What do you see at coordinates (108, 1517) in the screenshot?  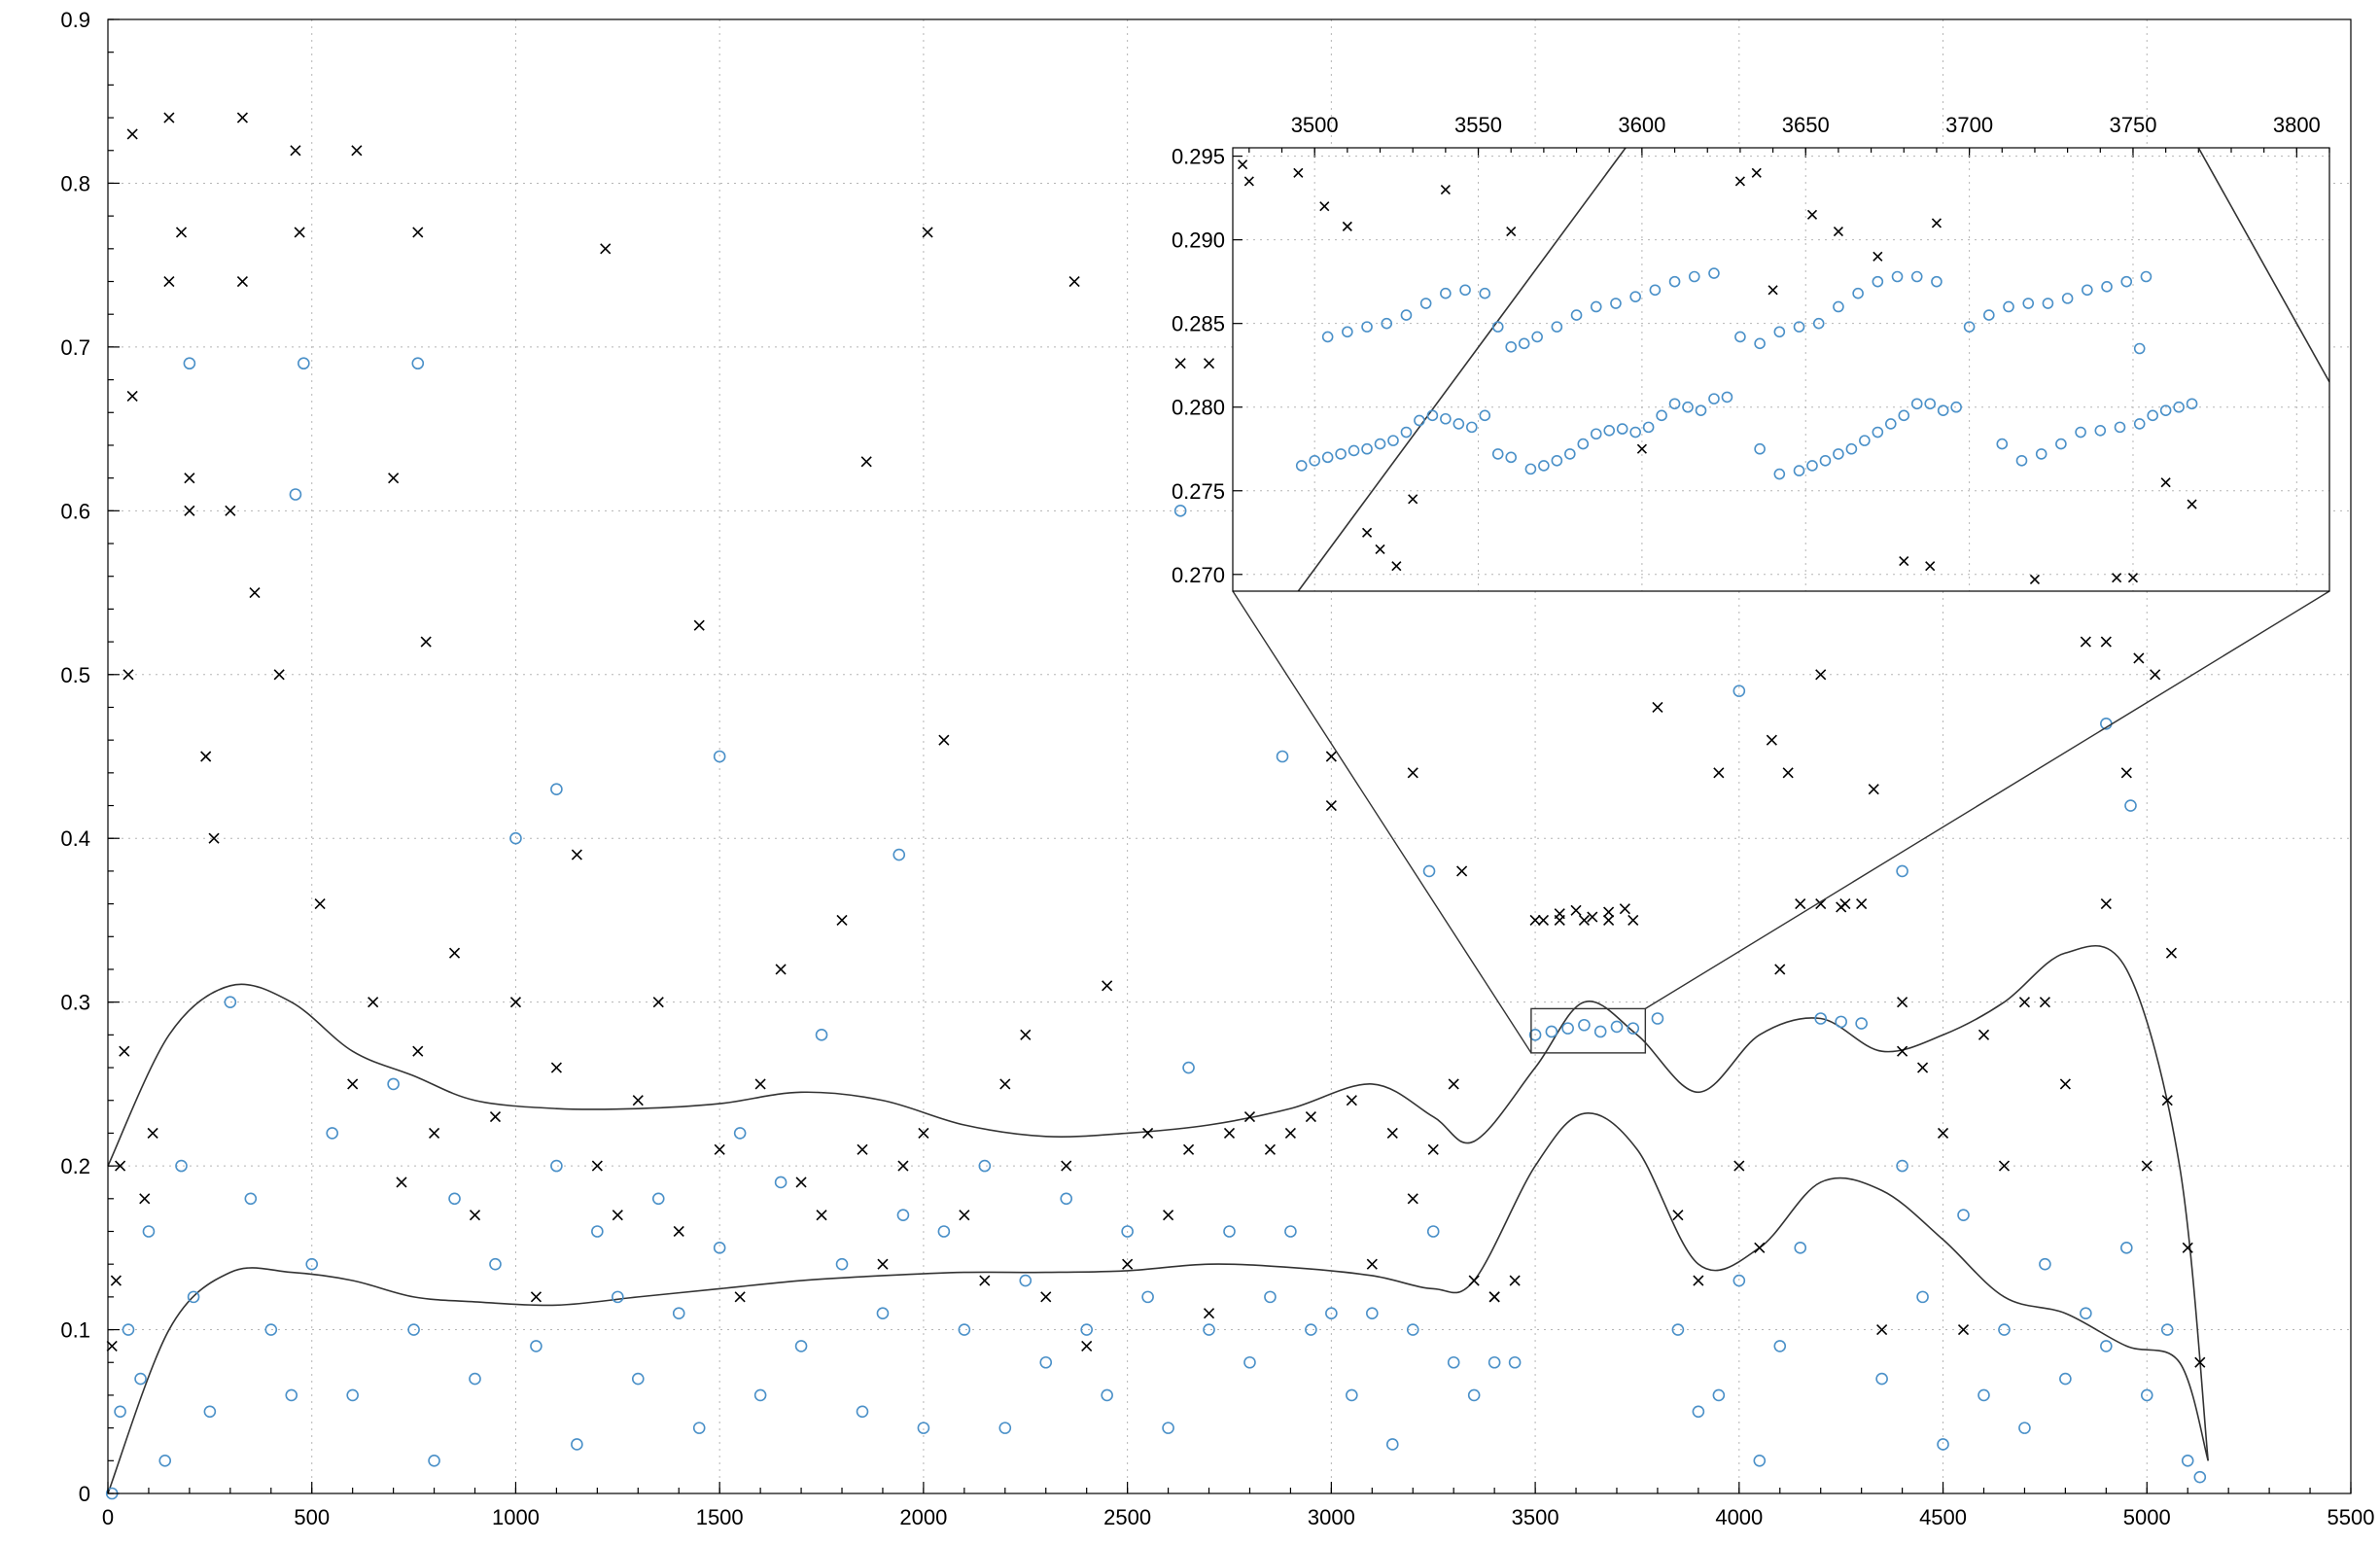 I see `x-tick-label: 0` at bounding box center [108, 1517].